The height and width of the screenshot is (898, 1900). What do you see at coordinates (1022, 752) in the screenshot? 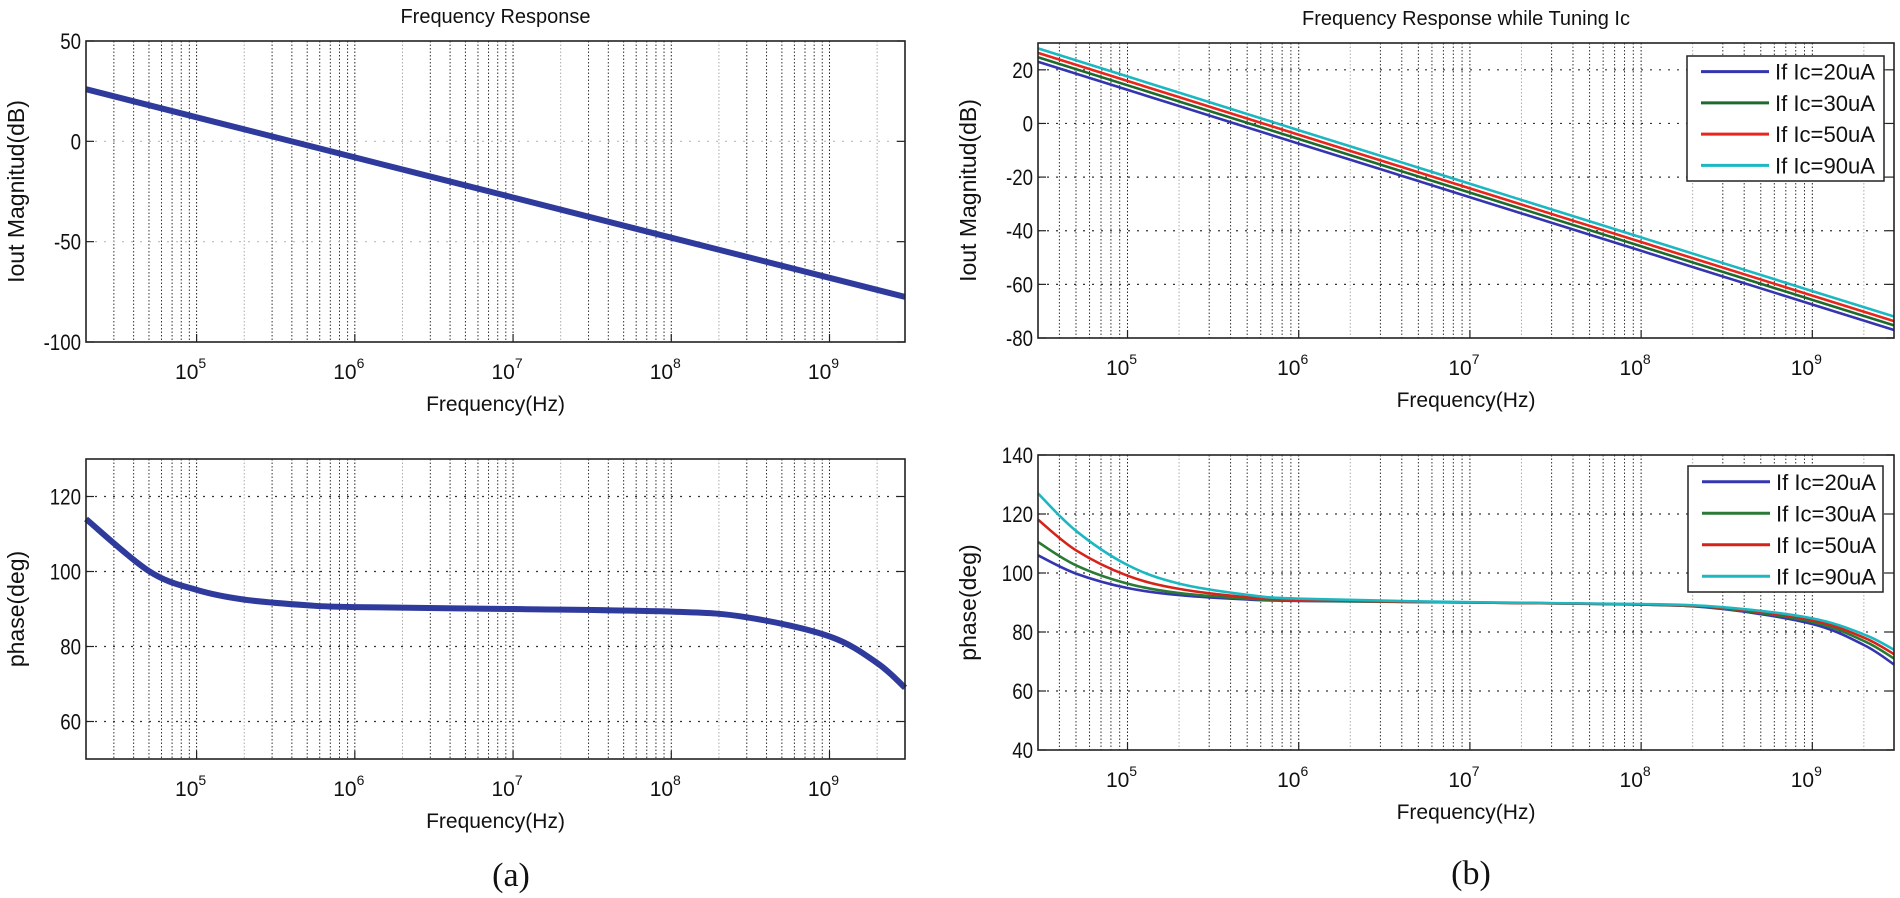
I see `y-tick-label: 40` at bounding box center [1022, 752].